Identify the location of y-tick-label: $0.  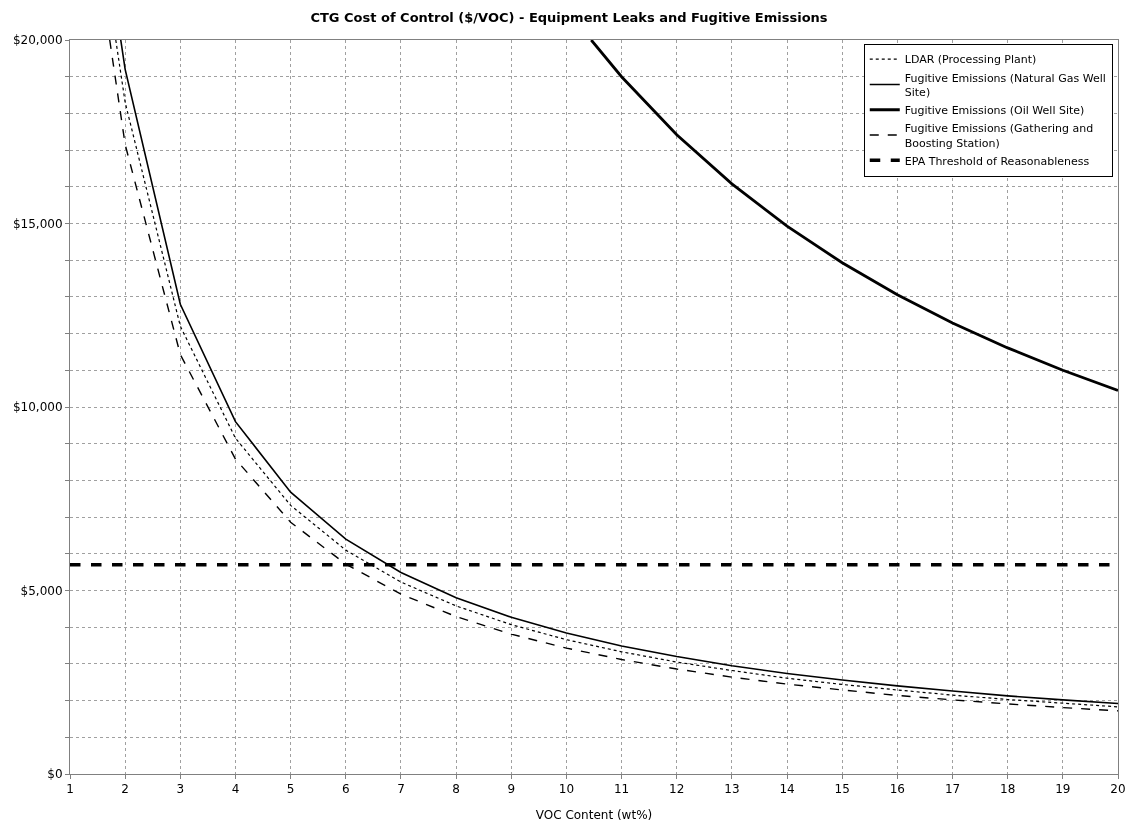
(55, 774).